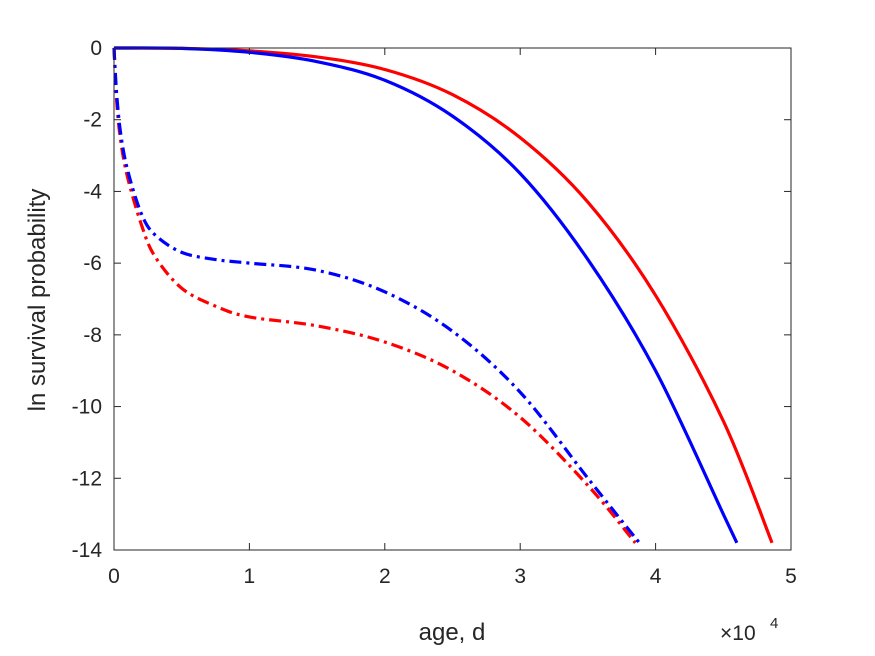 The width and height of the screenshot is (875, 656). I want to click on y-tick-label: -6, so click(92, 263).